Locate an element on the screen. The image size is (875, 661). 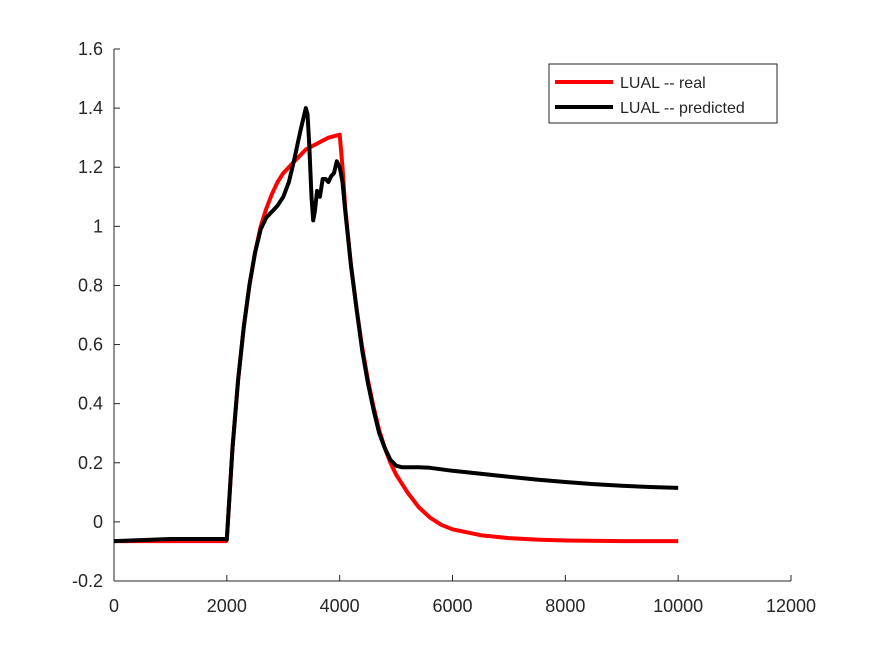
y-tick-label: 1 is located at coordinates (98, 226).